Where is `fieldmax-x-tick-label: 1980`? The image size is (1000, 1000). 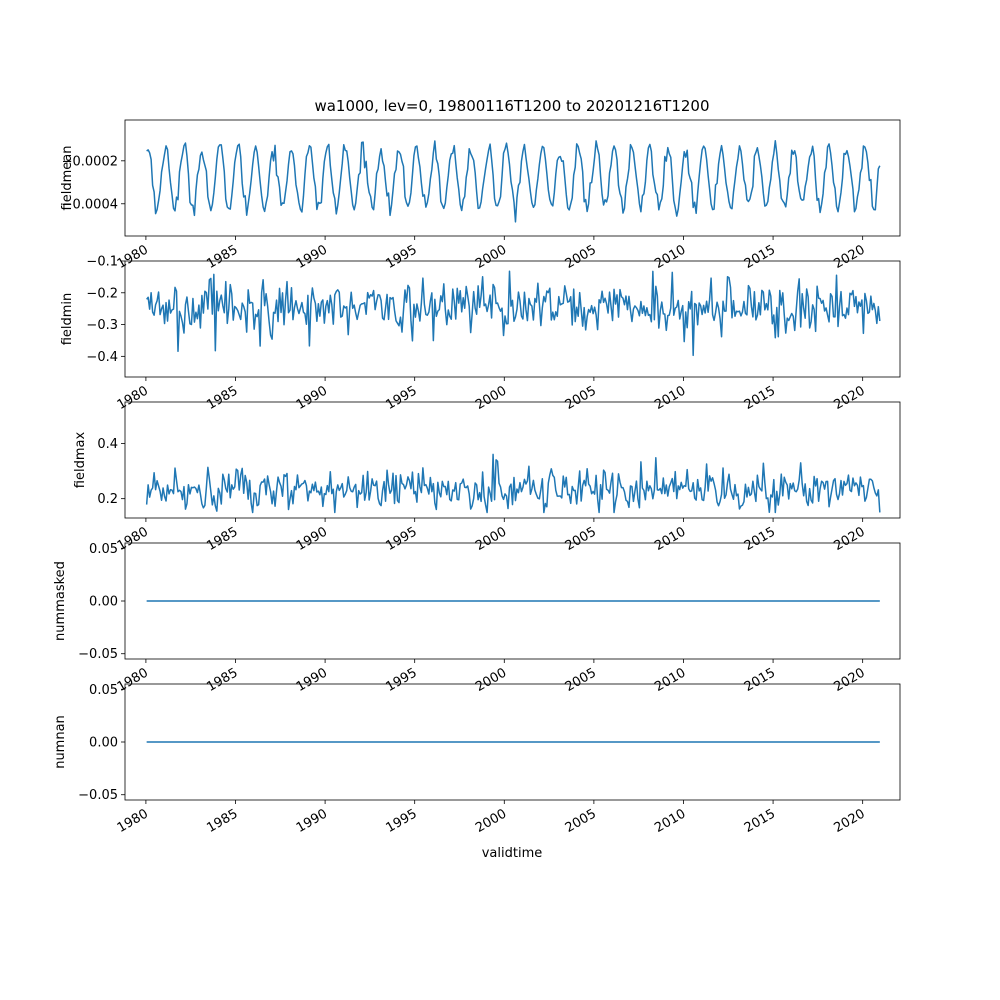
fieldmax-x-tick-label: 1980 is located at coordinates (133, 539).